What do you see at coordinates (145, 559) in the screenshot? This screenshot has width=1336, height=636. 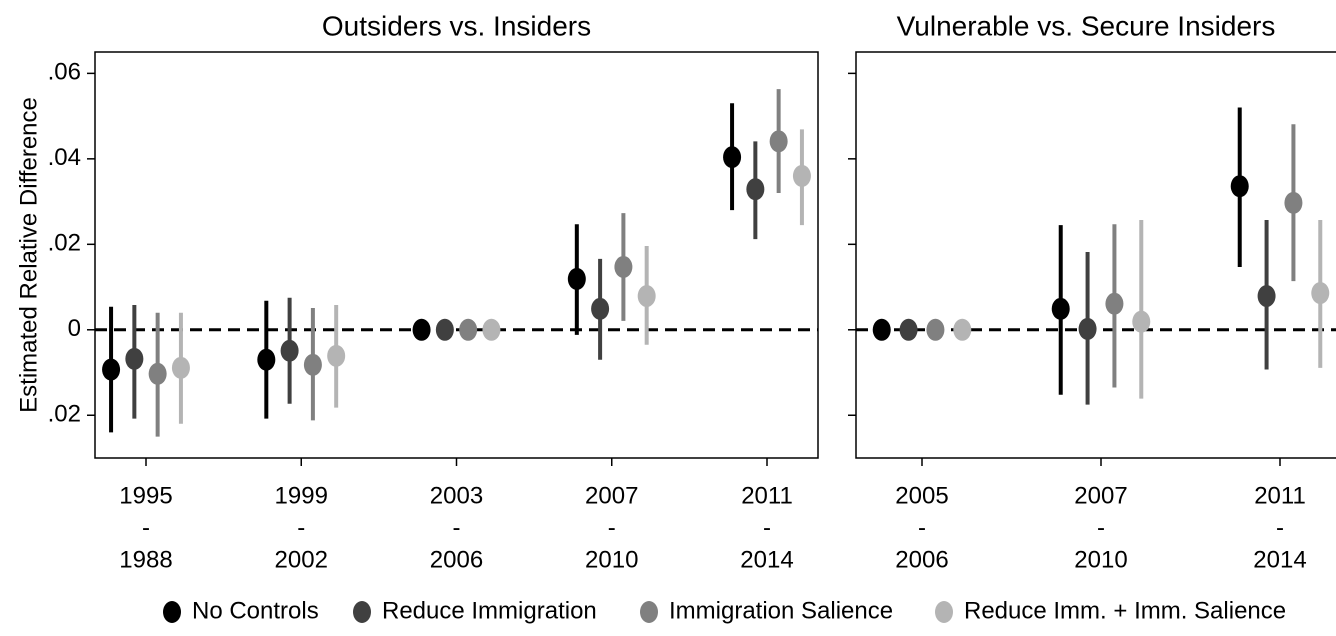 I see `x-tick-label: 1988` at bounding box center [145, 559].